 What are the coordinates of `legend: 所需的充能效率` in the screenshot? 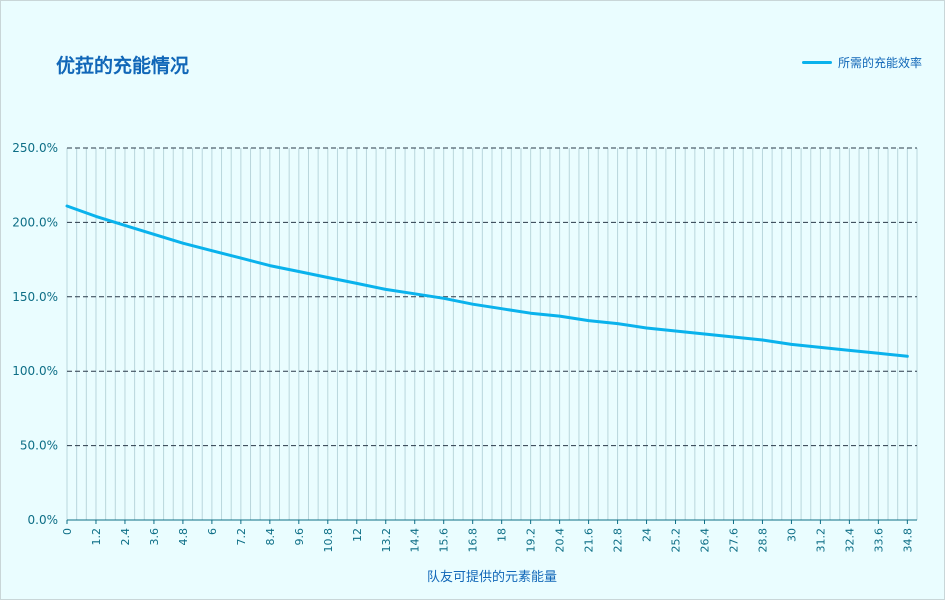 It's located at (861, 62).